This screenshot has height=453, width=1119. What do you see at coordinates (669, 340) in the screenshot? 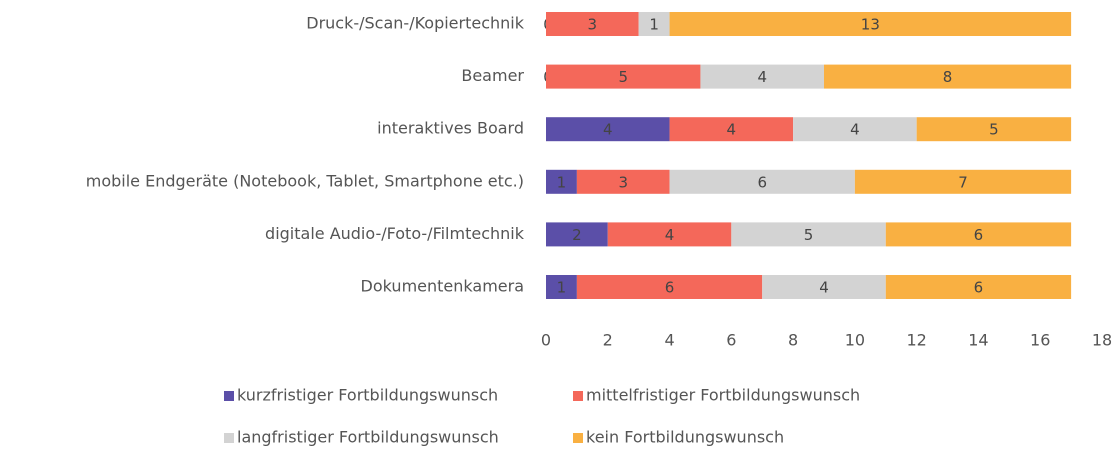
I see `x-tick-label: 4` at bounding box center [669, 340].